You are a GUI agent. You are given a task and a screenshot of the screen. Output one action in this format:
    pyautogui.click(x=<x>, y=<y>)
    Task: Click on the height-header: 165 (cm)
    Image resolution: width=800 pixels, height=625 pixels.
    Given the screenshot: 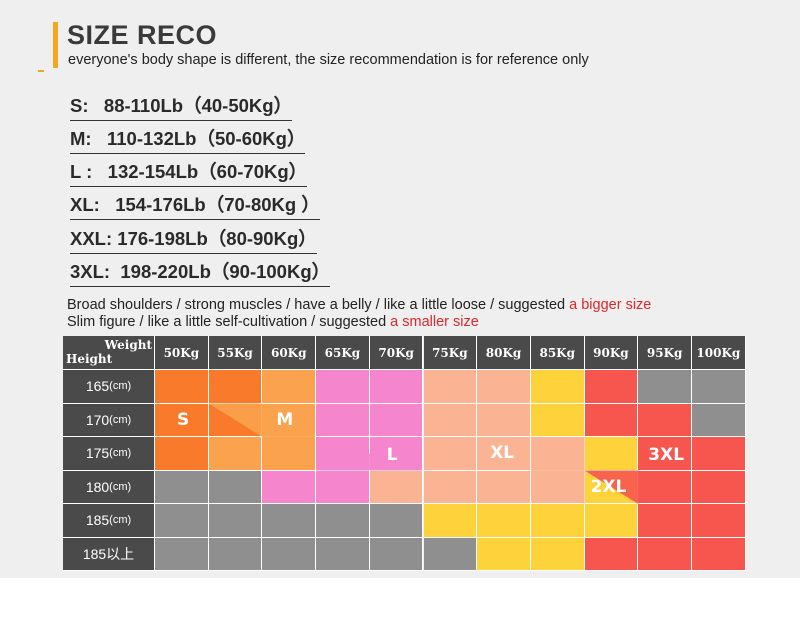 What is the action you would take?
    pyautogui.click(x=109, y=387)
    